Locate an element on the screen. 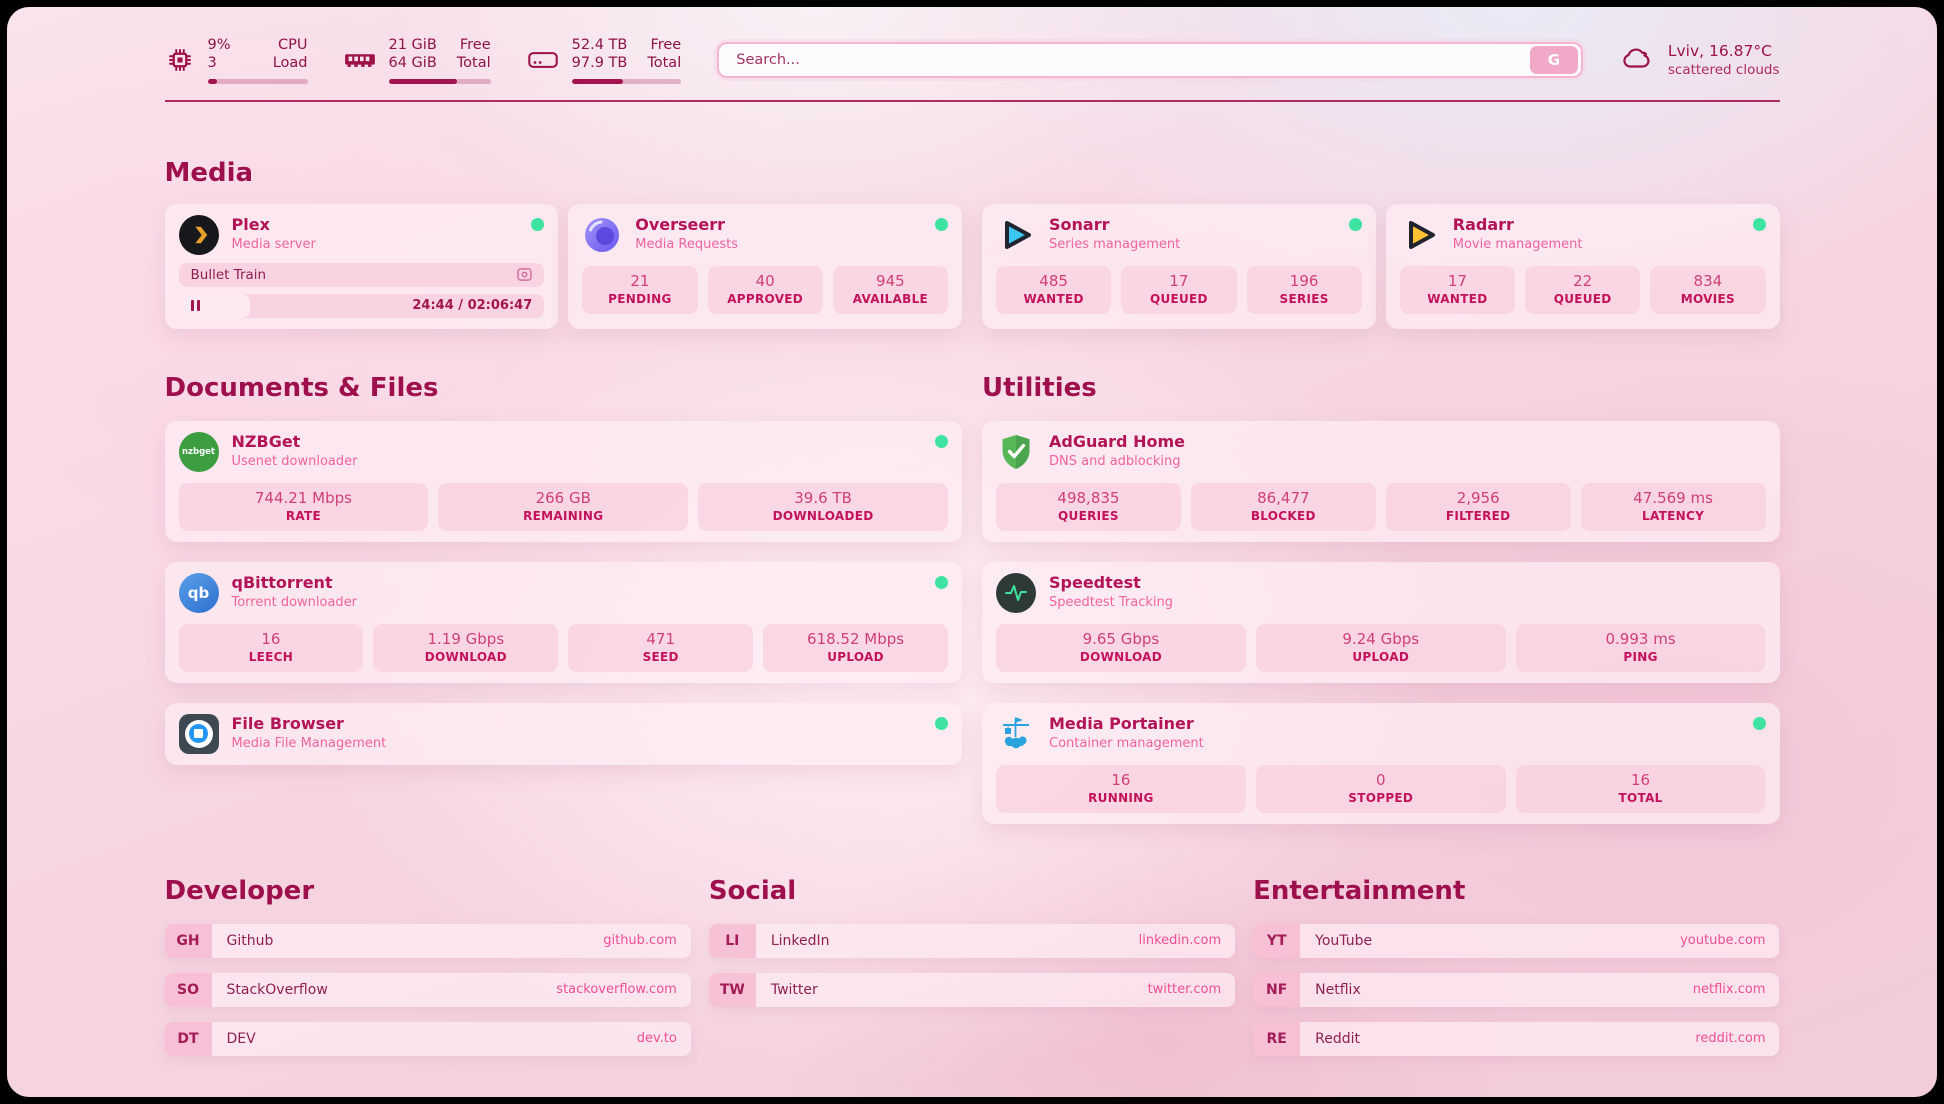 Image resolution: width=1944 pixels, height=1104 pixels. now-playing-title: Bullet Train is located at coordinates (228, 274).